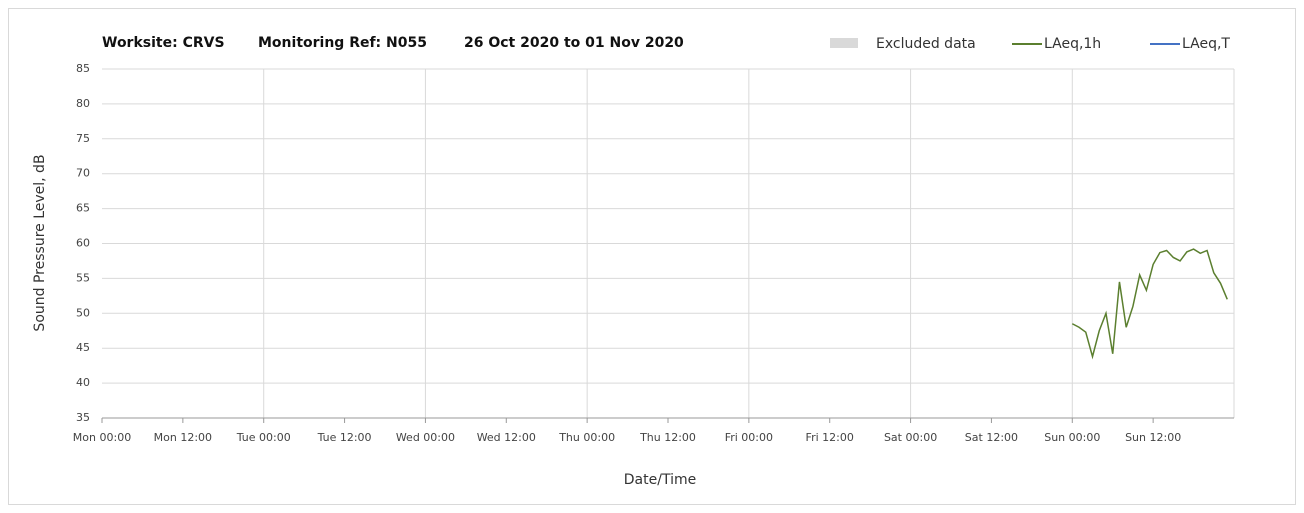 The height and width of the screenshot is (513, 1304). I want to click on y-tick-label: 65, so click(83, 208).